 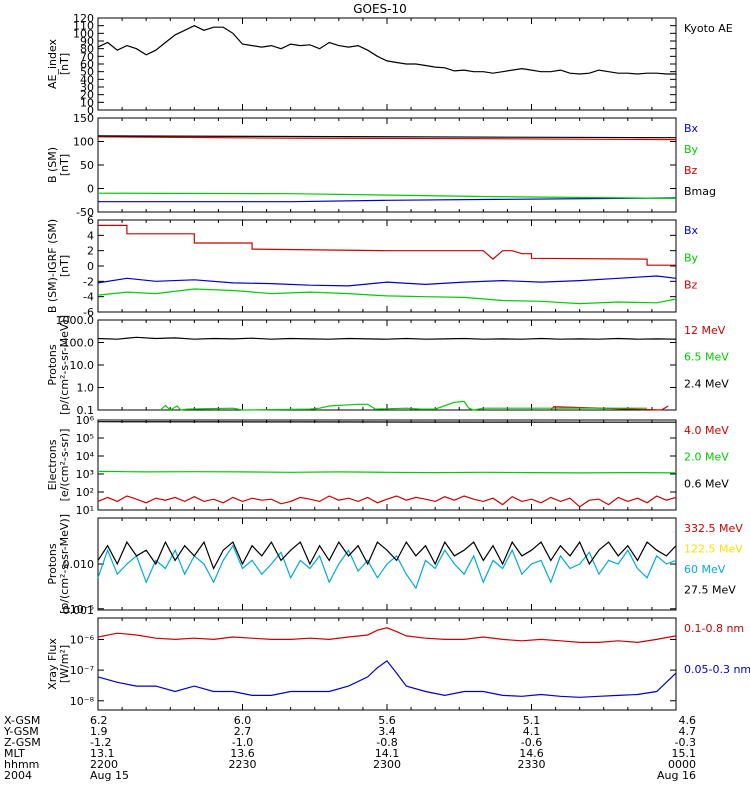 What do you see at coordinates (86, 388) in the screenshot?
I see `y-tick-label: 1.0` at bounding box center [86, 388].